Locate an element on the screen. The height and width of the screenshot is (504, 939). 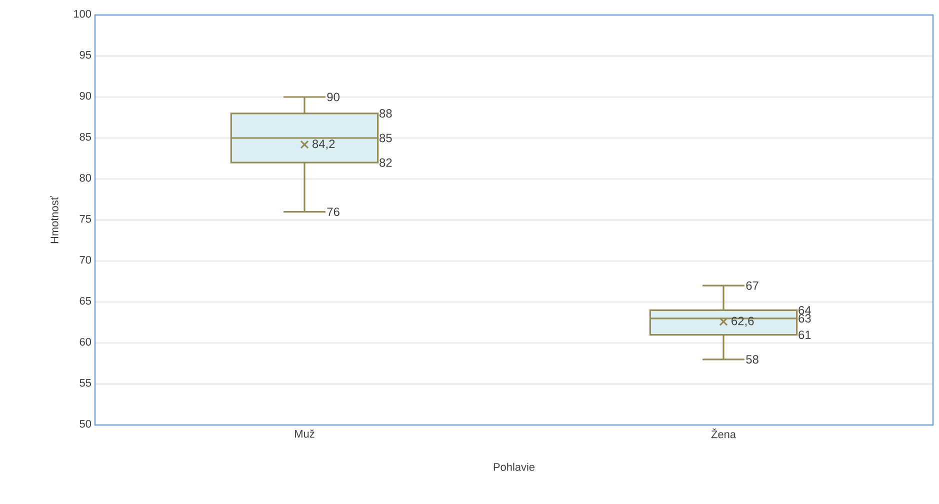
y-tick-label: 65 is located at coordinates (86, 300).